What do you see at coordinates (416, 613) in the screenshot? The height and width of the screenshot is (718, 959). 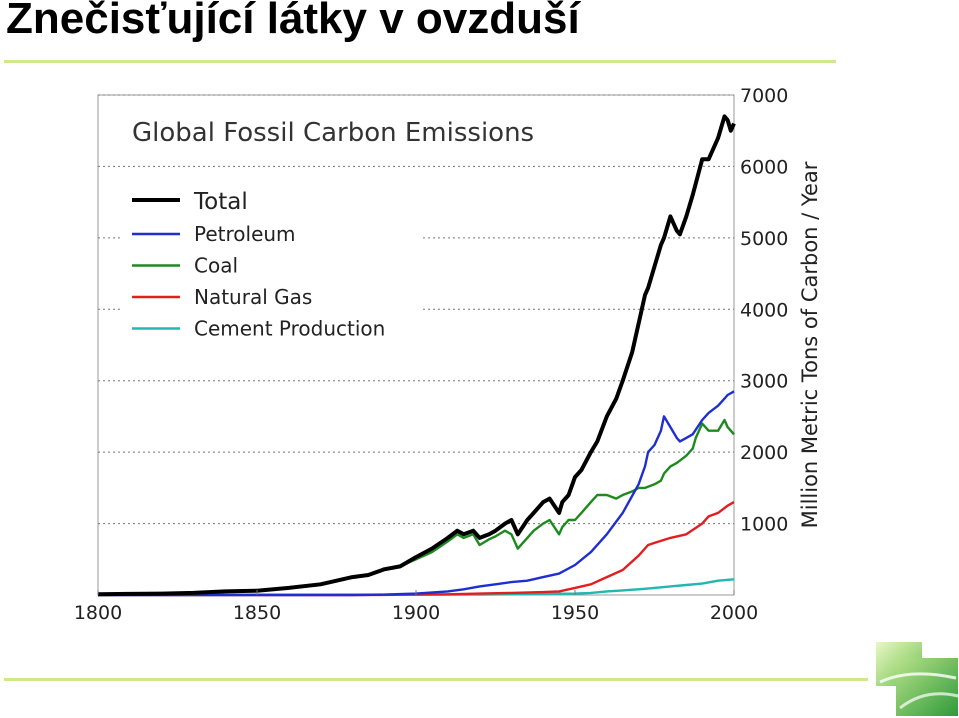 I see `x-tick-label: 1900` at bounding box center [416, 613].